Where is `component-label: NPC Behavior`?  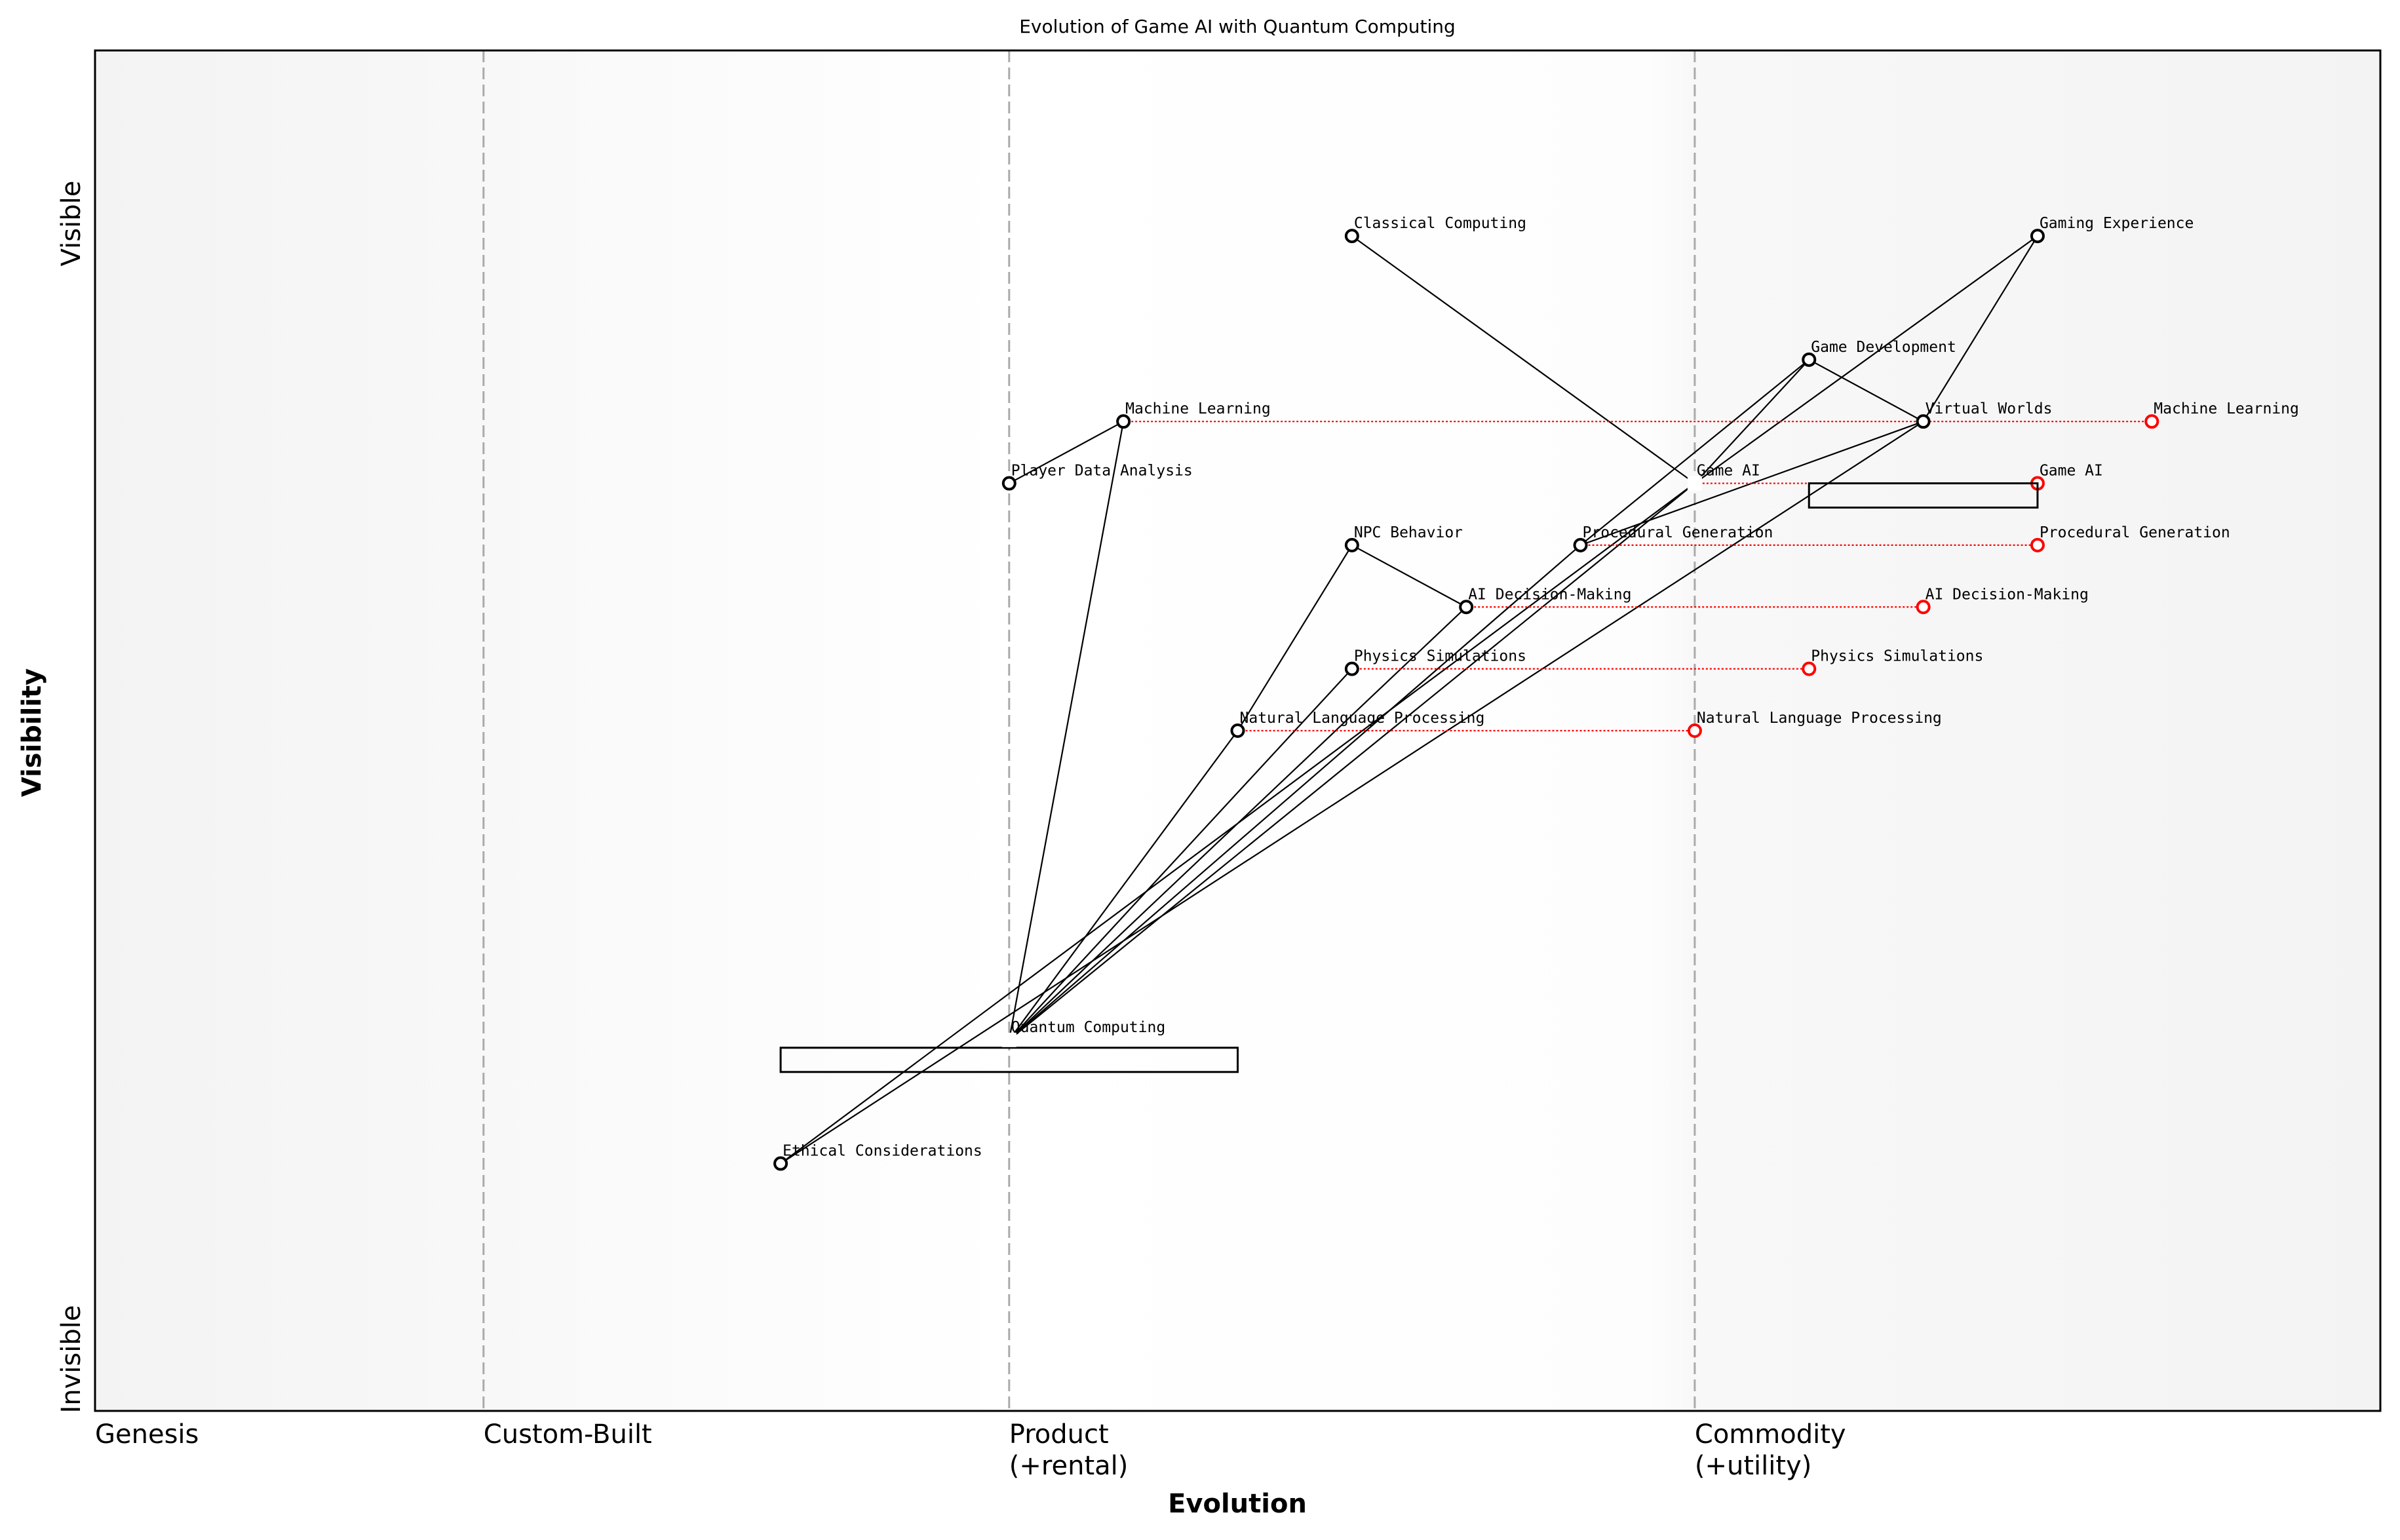 component-label: NPC Behavior is located at coordinates (1408, 532).